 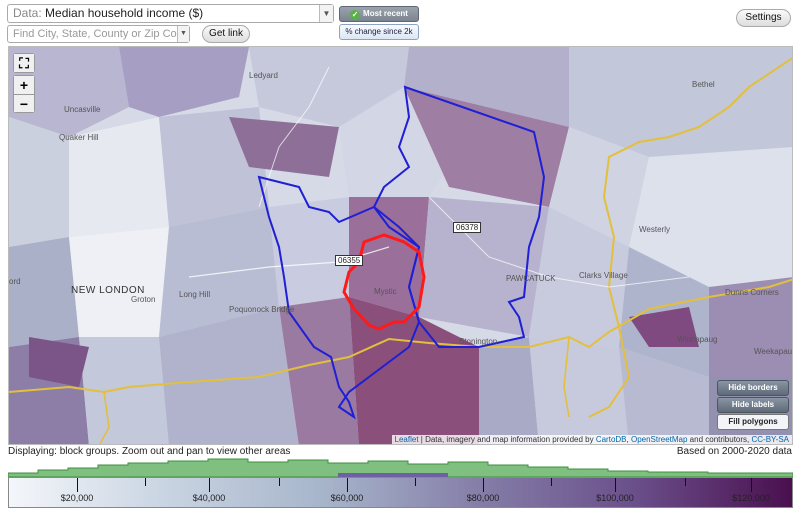 What do you see at coordinates (263, 75) in the screenshot?
I see `place-label: Ledyard` at bounding box center [263, 75].